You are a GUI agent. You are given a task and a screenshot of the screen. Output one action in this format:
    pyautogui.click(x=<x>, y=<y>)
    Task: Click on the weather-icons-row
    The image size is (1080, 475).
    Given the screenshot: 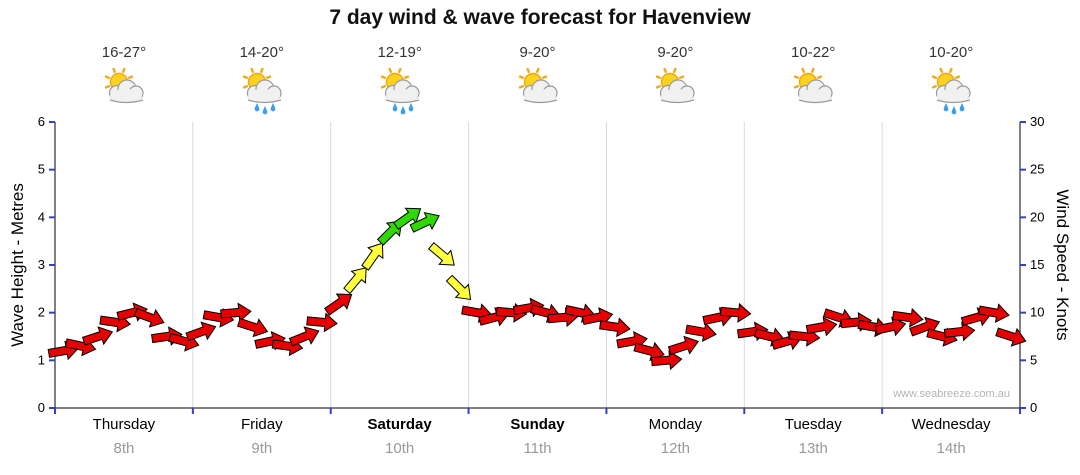 What is the action you would take?
    pyautogui.click(x=537, y=91)
    